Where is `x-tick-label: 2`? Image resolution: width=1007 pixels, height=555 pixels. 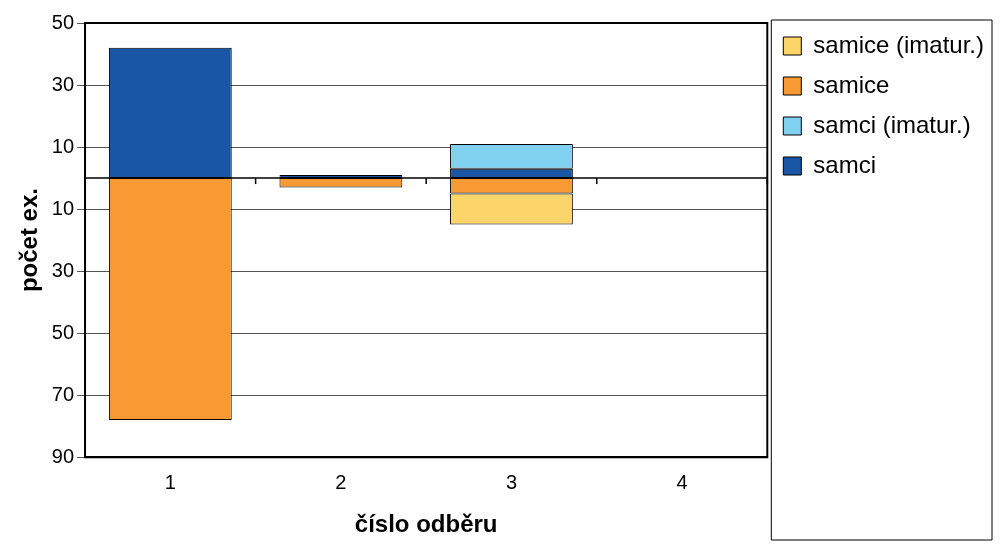
x-tick-label: 2 is located at coordinates (341, 481).